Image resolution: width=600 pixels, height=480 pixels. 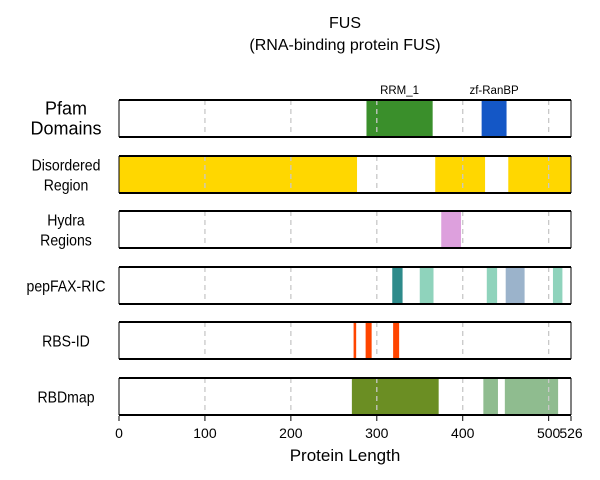 What do you see at coordinates (66, 109) in the screenshot?
I see `track-0-label-line-0: Pfam` at bounding box center [66, 109].